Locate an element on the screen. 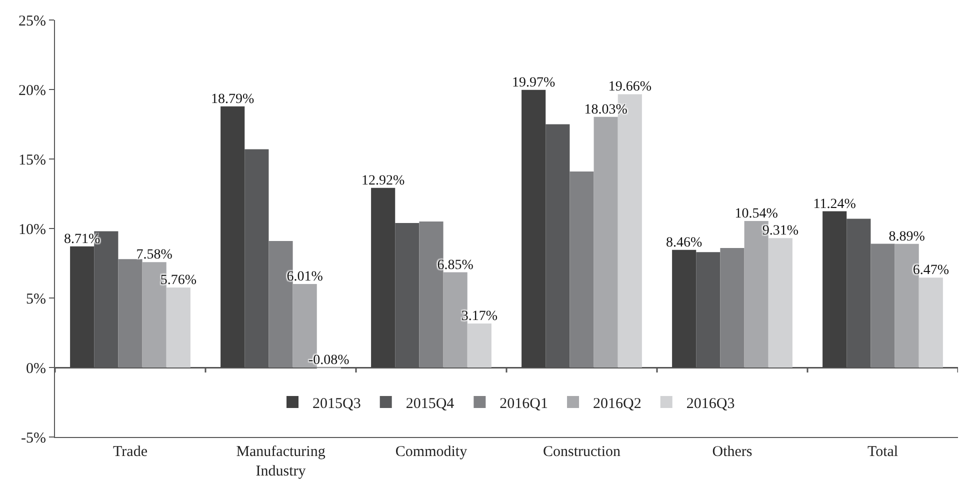  x-tick-label: Manufacturing Industry is located at coordinates (281, 462).